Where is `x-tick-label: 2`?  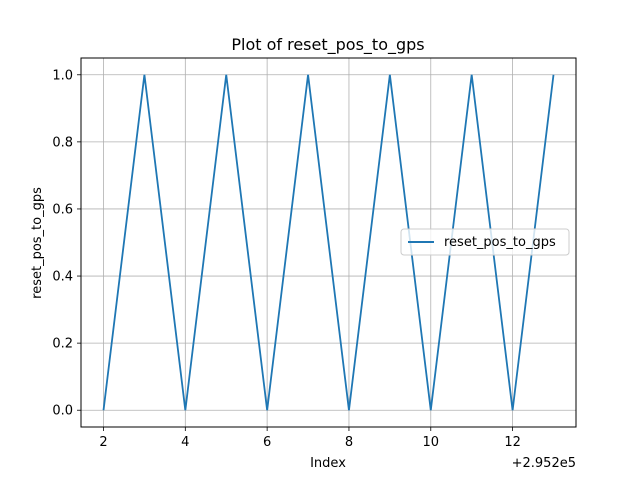
x-tick-label: 2 is located at coordinates (103, 442).